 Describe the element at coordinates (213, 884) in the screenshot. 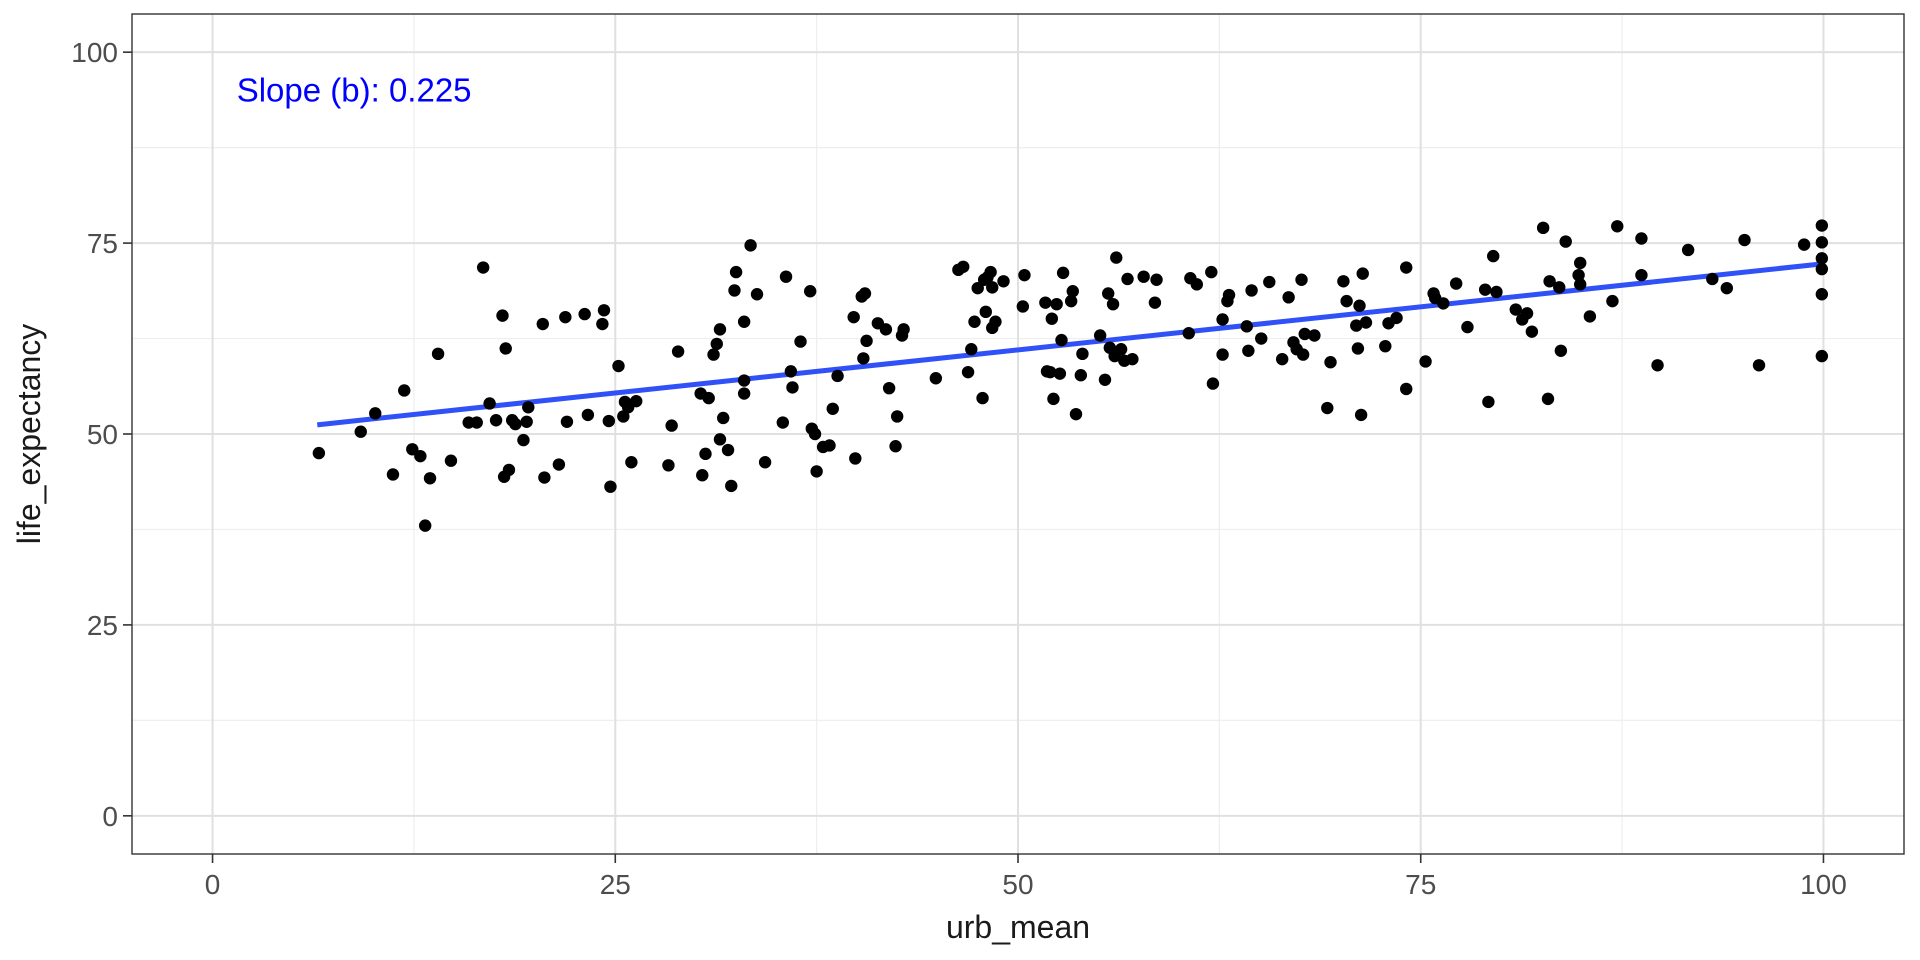

I see `x-tick-label: 0` at that location.